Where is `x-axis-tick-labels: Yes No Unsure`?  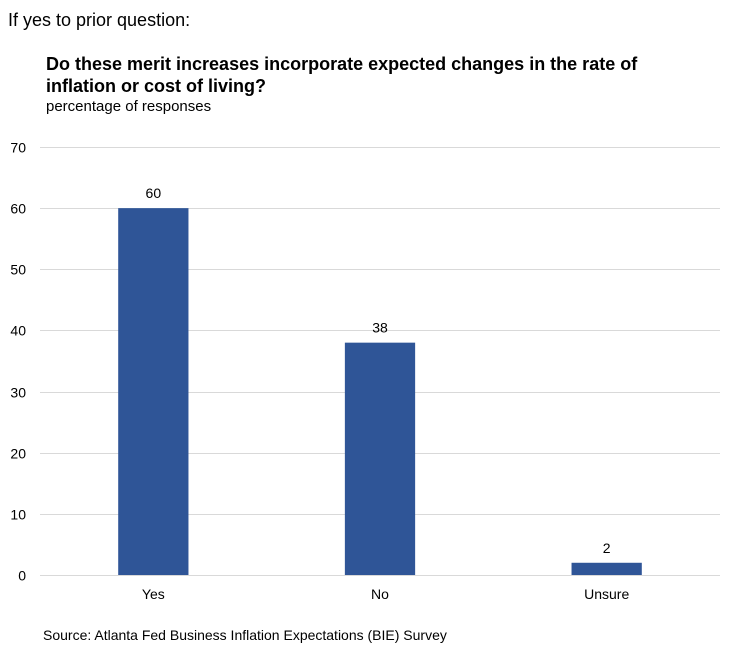
x-axis-tick-labels: Yes No Unsure is located at coordinates (386, 594).